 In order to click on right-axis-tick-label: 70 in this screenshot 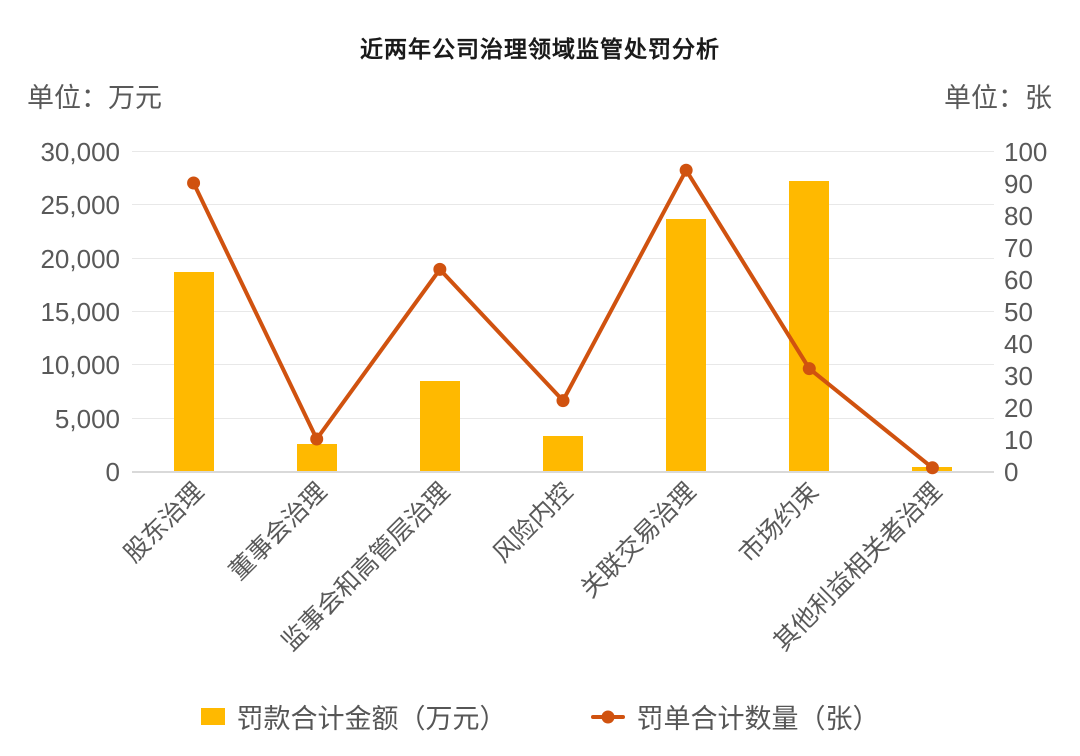, I will do `click(1018, 248)`.